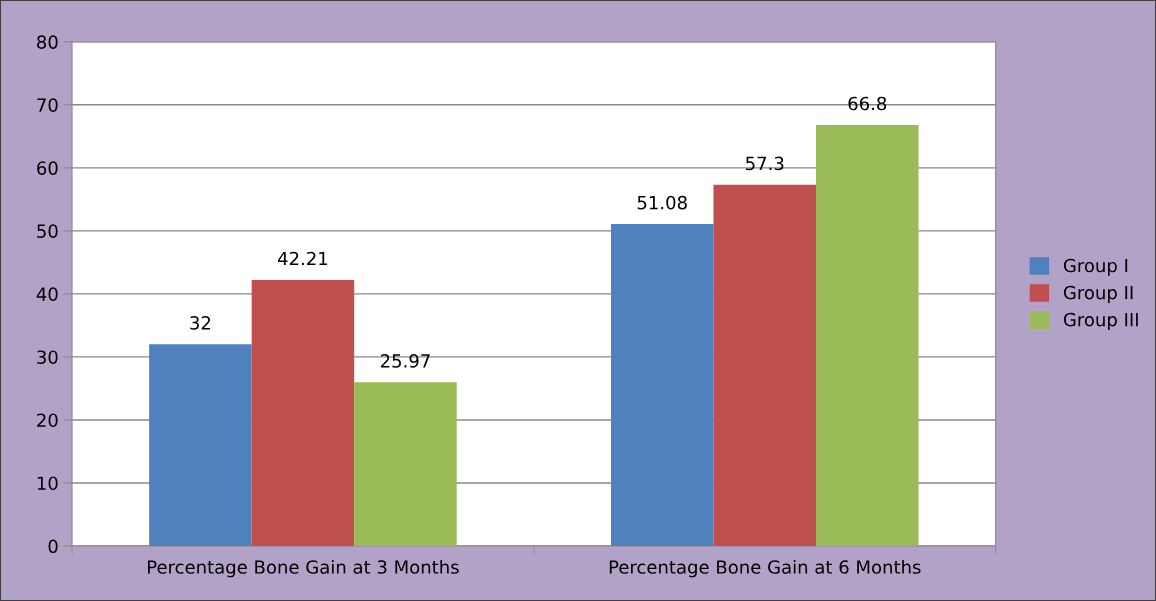 Image resolution: width=1156 pixels, height=601 pixels. Describe the element at coordinates (53, 546) in the screenshot. I see `y-tick-label: 0` at that location.